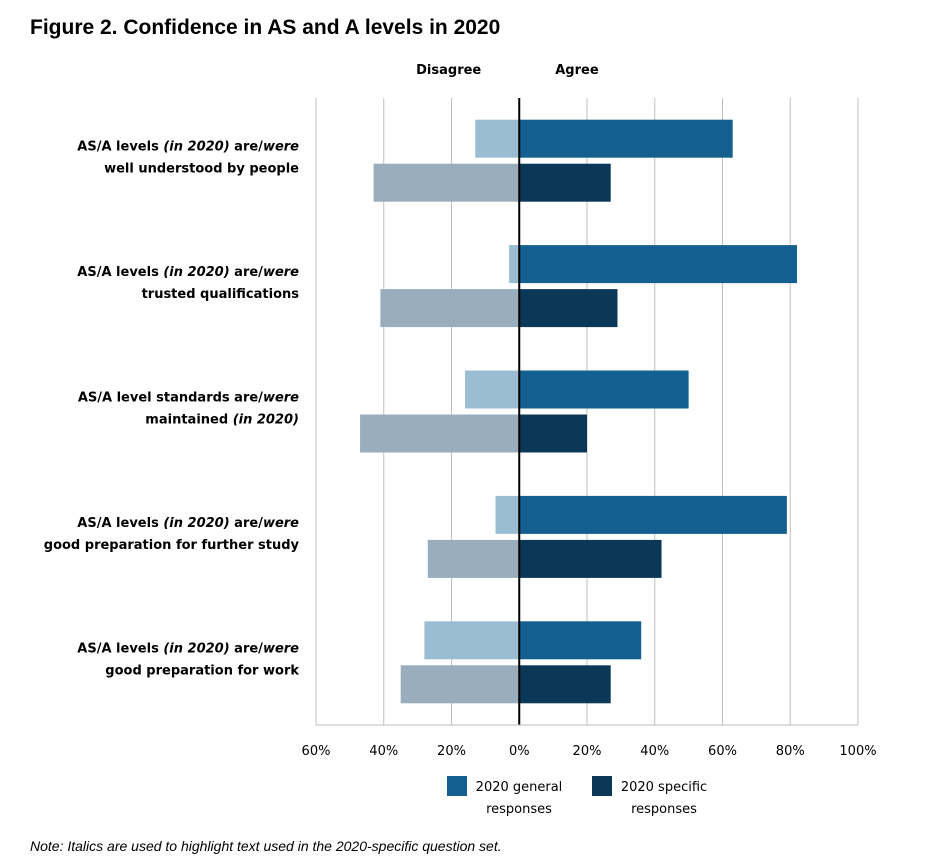 The image size is (940, 867). What do you see at coordinates (188, 420) in the screenshot?
I see `category-label-segment: maintained` at bounding box center [188, 420].